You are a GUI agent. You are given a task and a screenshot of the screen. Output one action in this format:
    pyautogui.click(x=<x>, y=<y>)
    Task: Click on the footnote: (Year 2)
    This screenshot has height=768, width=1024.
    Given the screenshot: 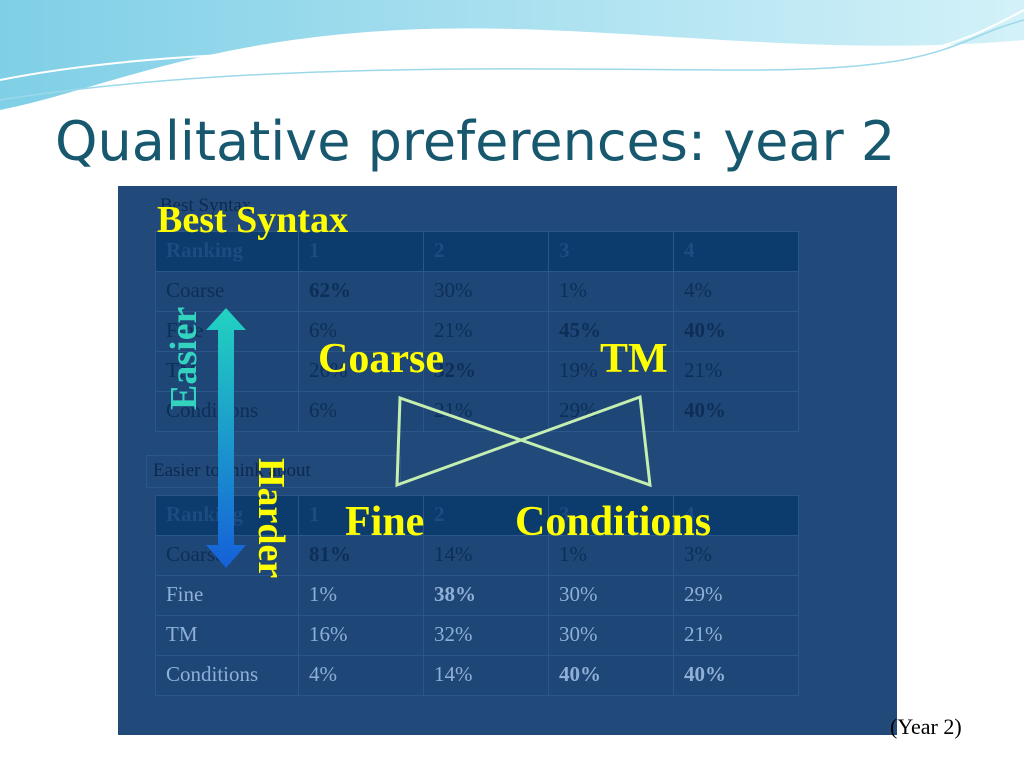 What is the action you would take?
    pyautogui.click(x=926, y=726)
    